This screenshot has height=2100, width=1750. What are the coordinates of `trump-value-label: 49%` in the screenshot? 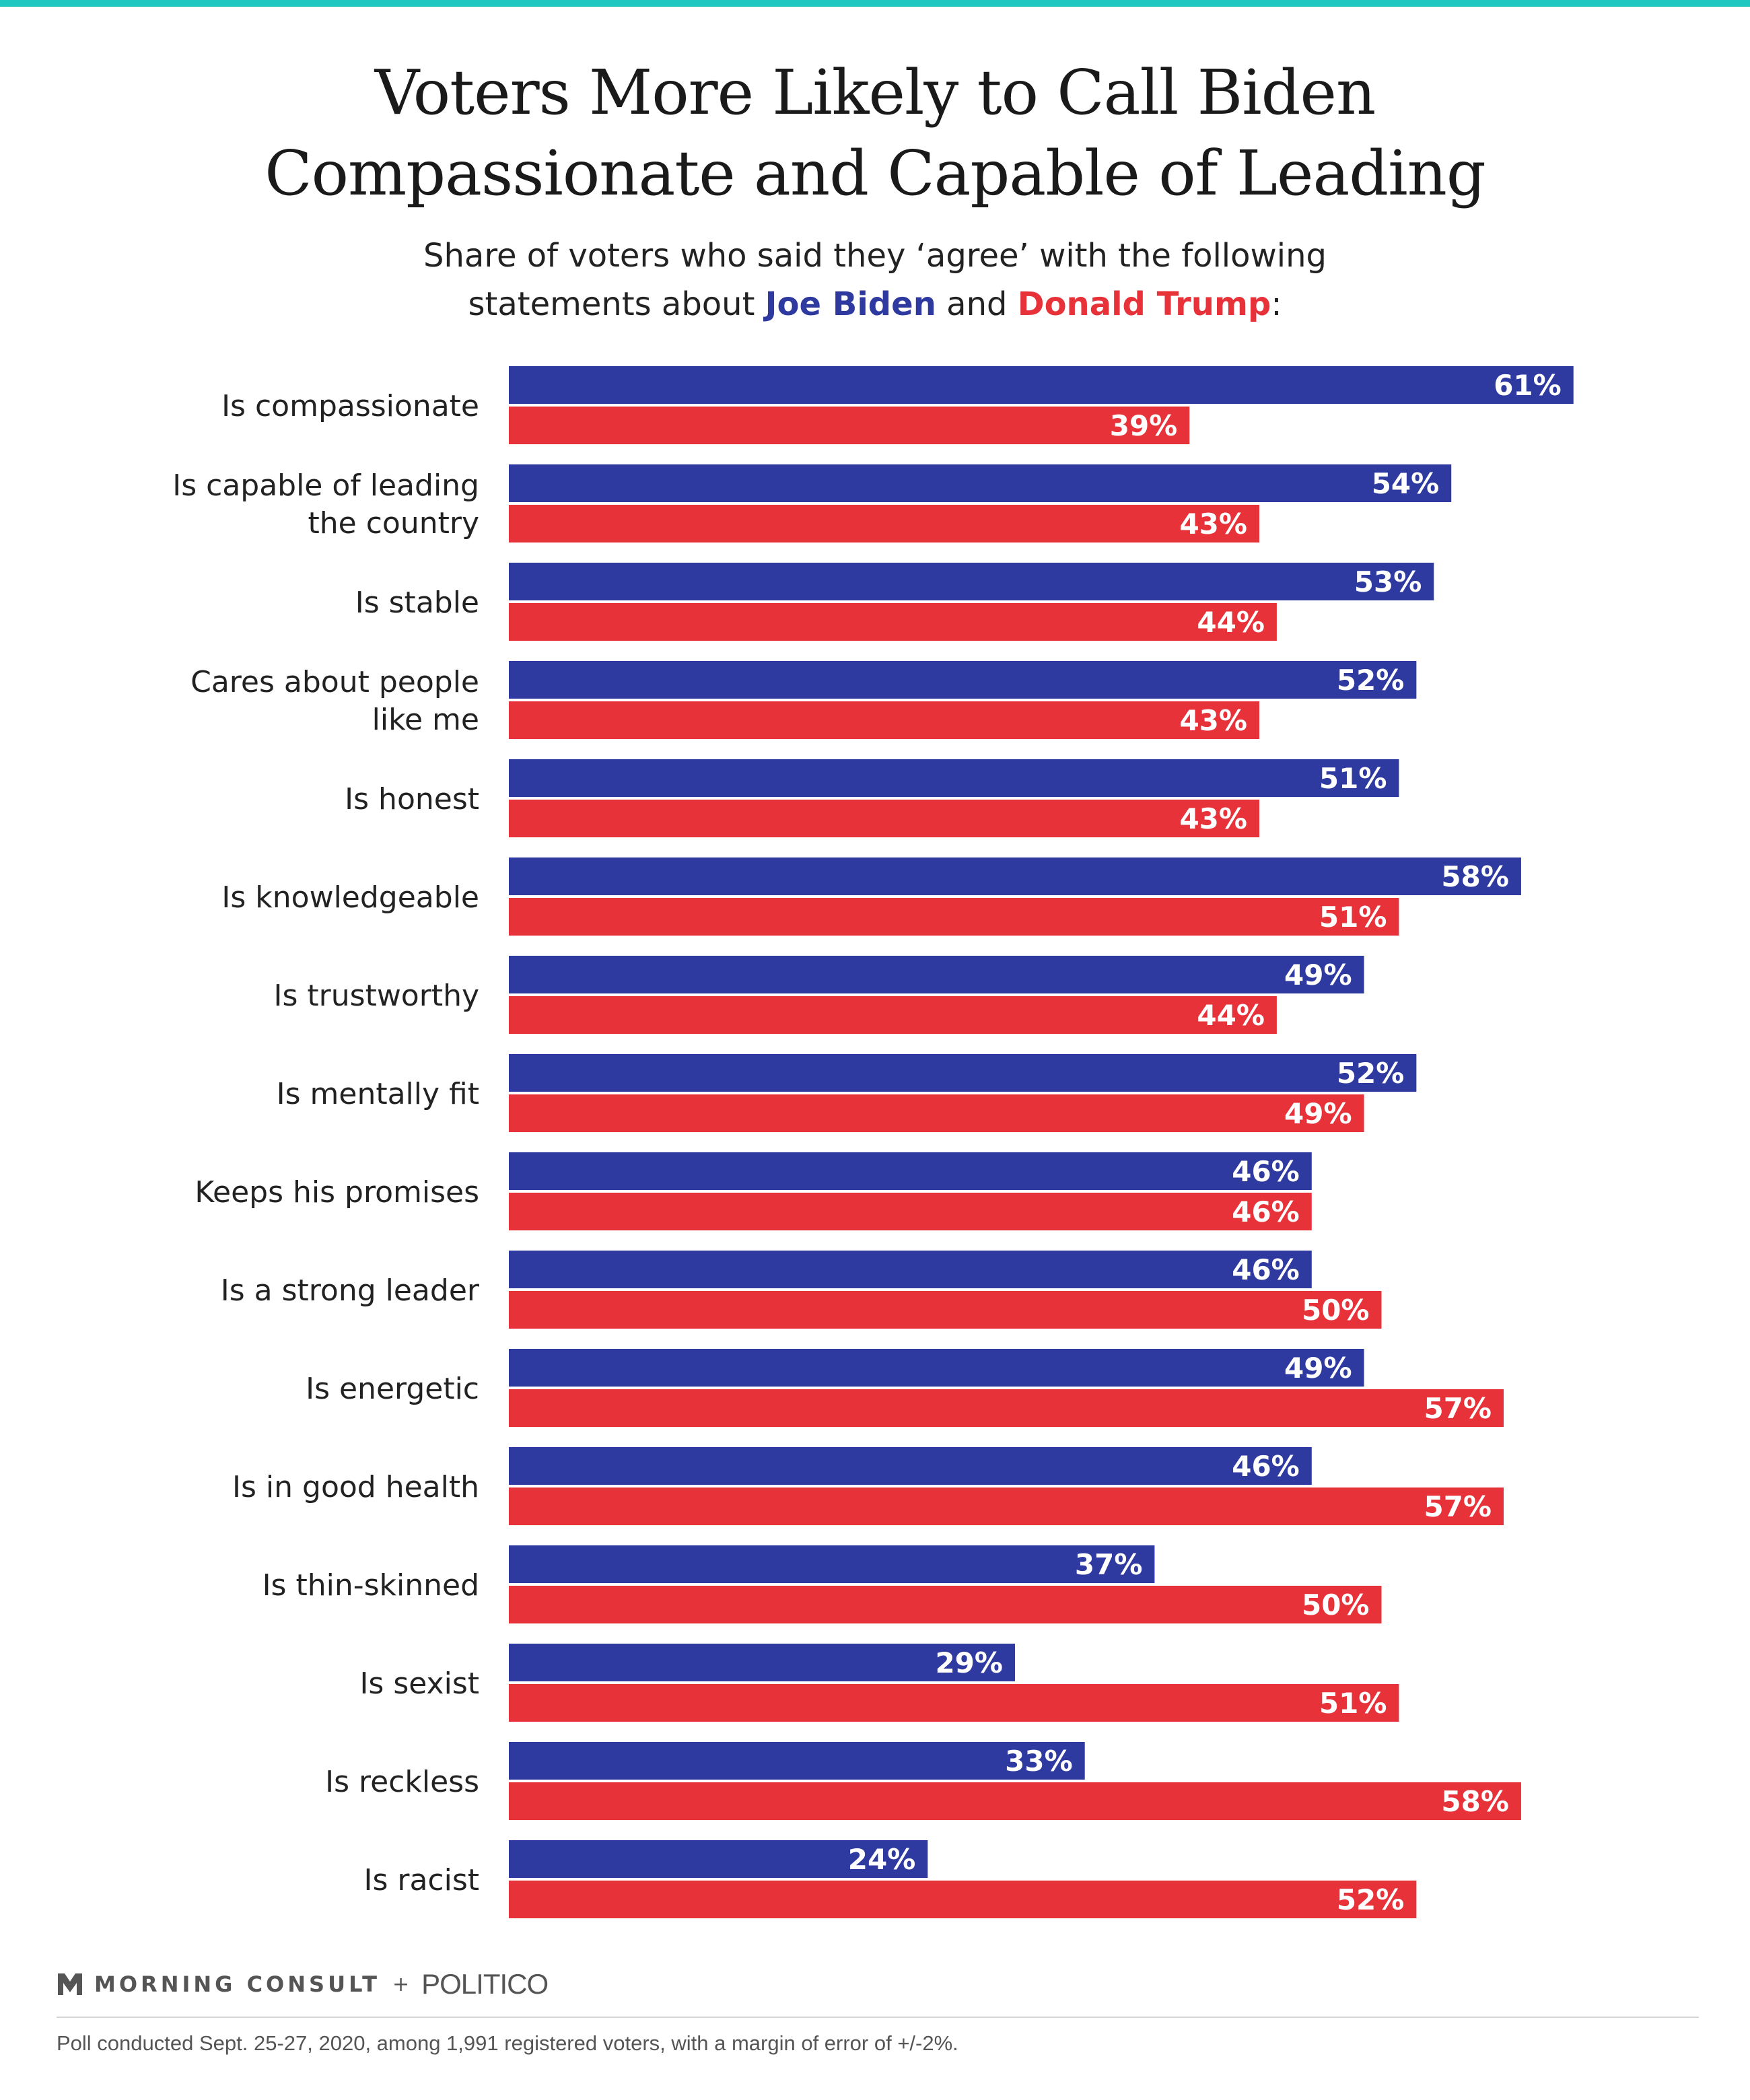 It's located at (1318, 1113).